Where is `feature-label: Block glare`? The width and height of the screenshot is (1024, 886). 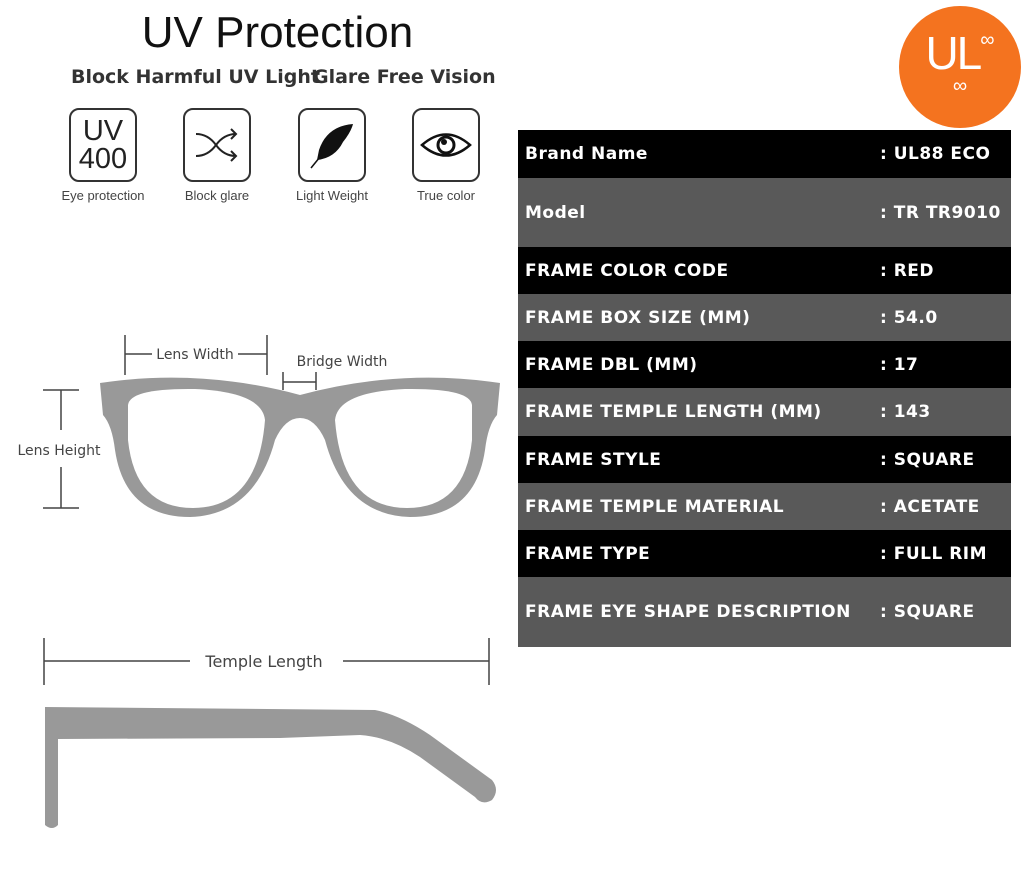
feature-label: Block glare is located at coordinates (217, 195).